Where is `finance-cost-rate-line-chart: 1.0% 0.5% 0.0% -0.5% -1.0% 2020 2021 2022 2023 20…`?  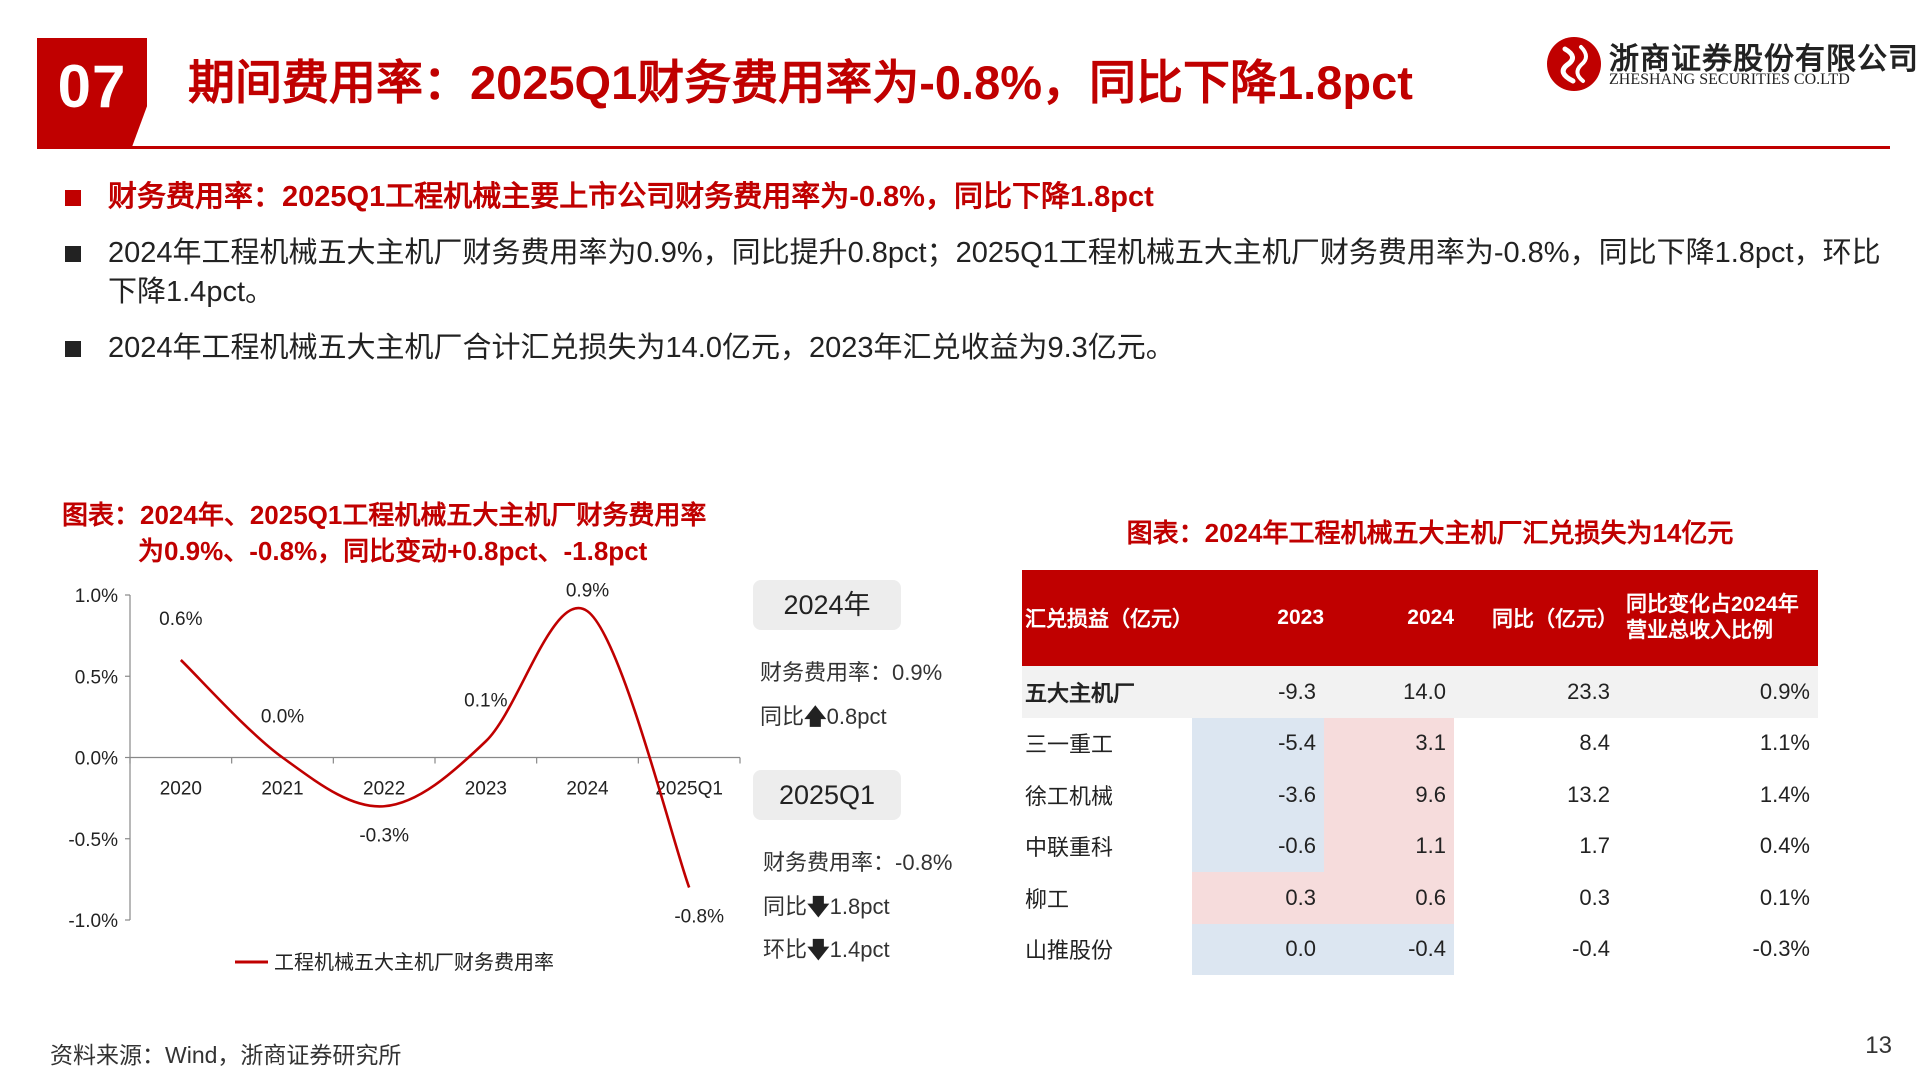
finance-cost-rate-line-chart: 1.0% 0.5% 0.0% -0.5% -1.0% 2020 2021 2022 2023 20… is located at coordinates (404, 777).